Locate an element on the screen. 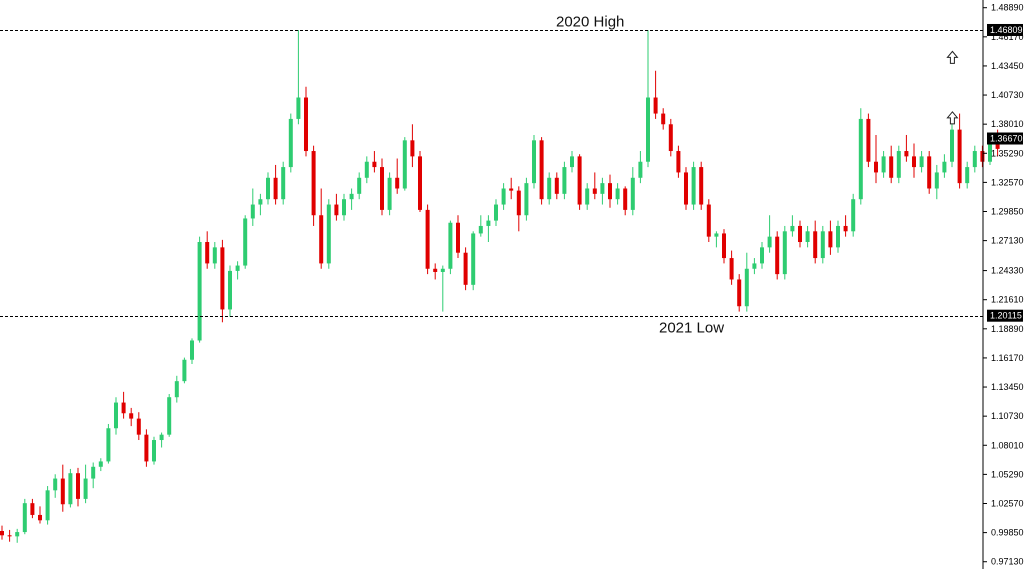  tick-label: 1.27130 is located at coordinates (1007, 241).